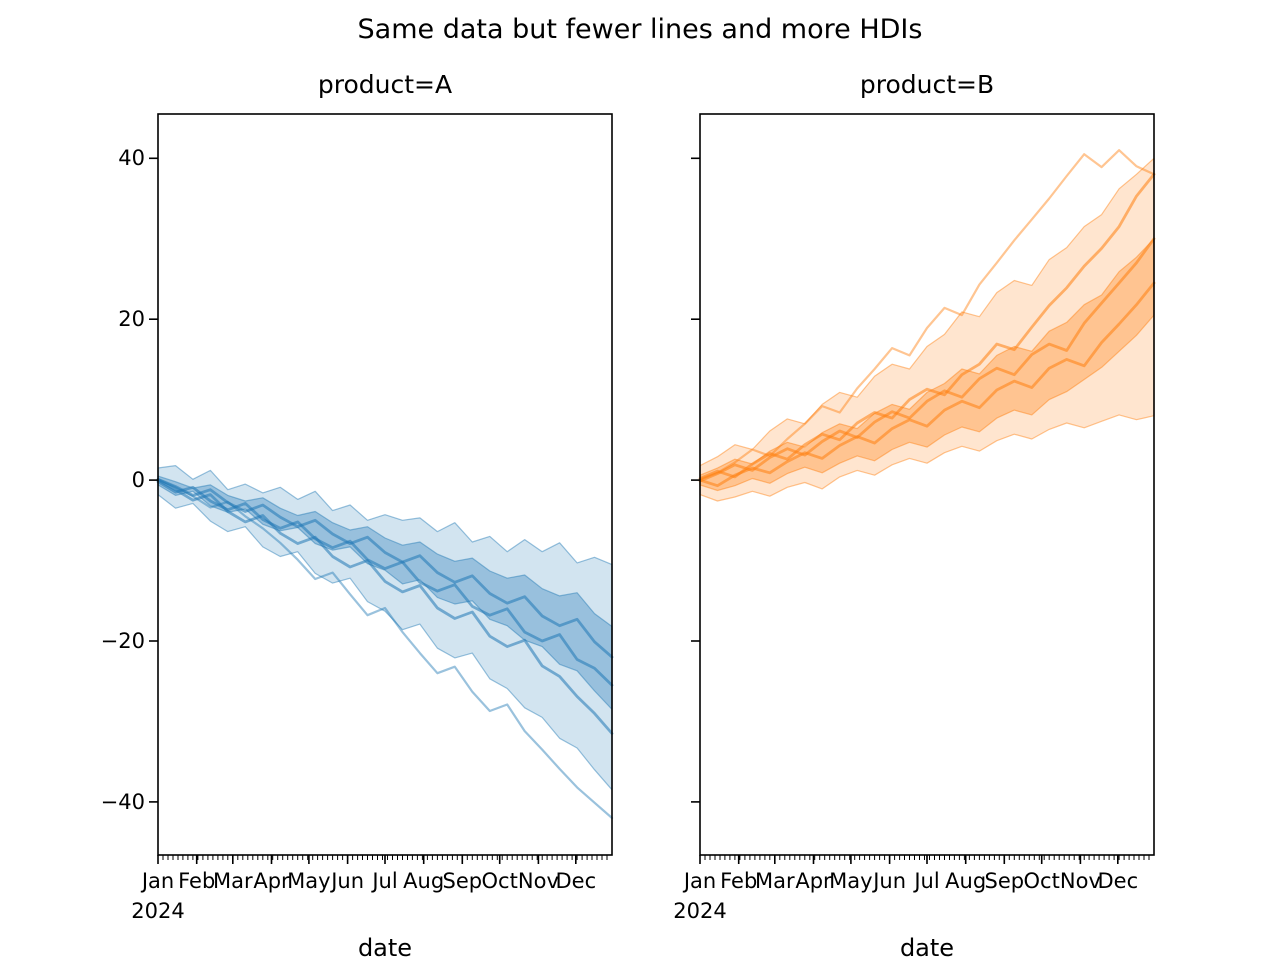 This screenshot has width=1280, height=960. I want to click on y-tick-label: 40, so click(131, 158).